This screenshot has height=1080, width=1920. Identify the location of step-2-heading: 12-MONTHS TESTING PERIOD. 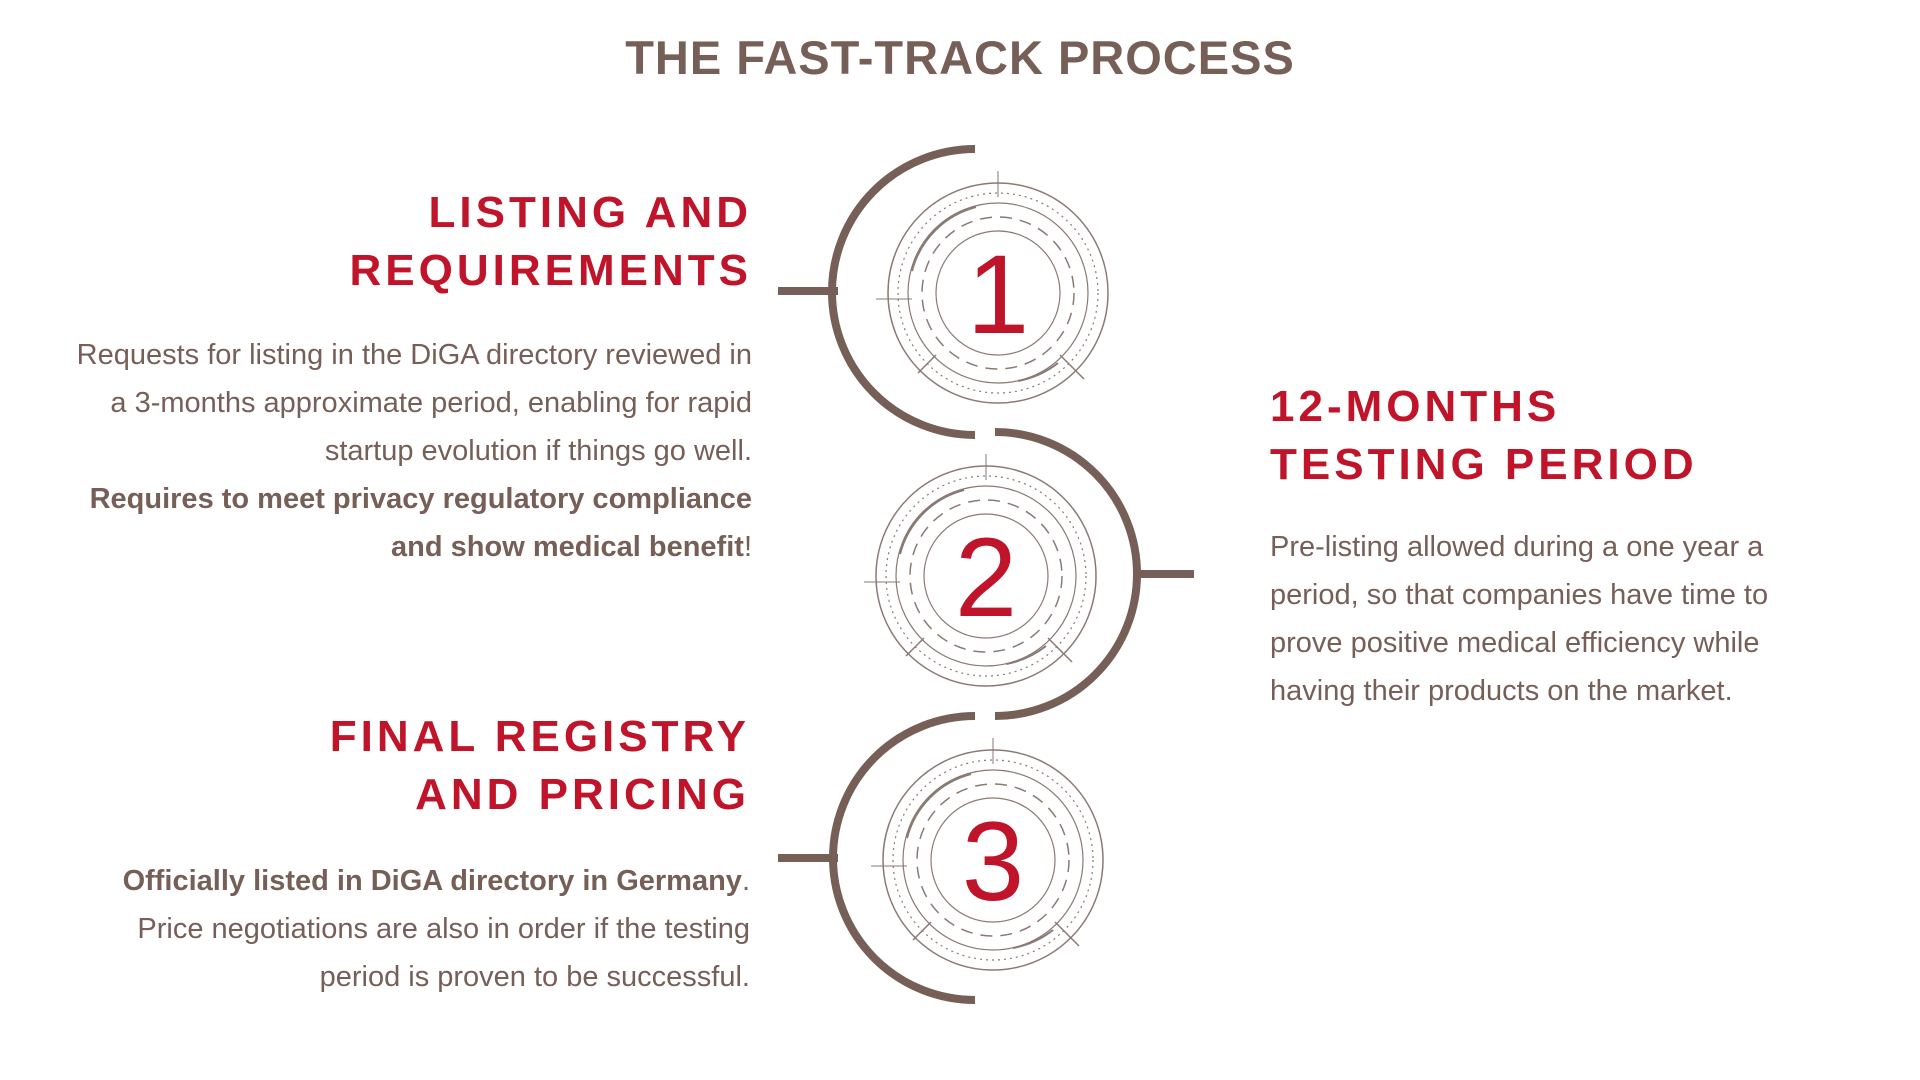
(1550, 436).